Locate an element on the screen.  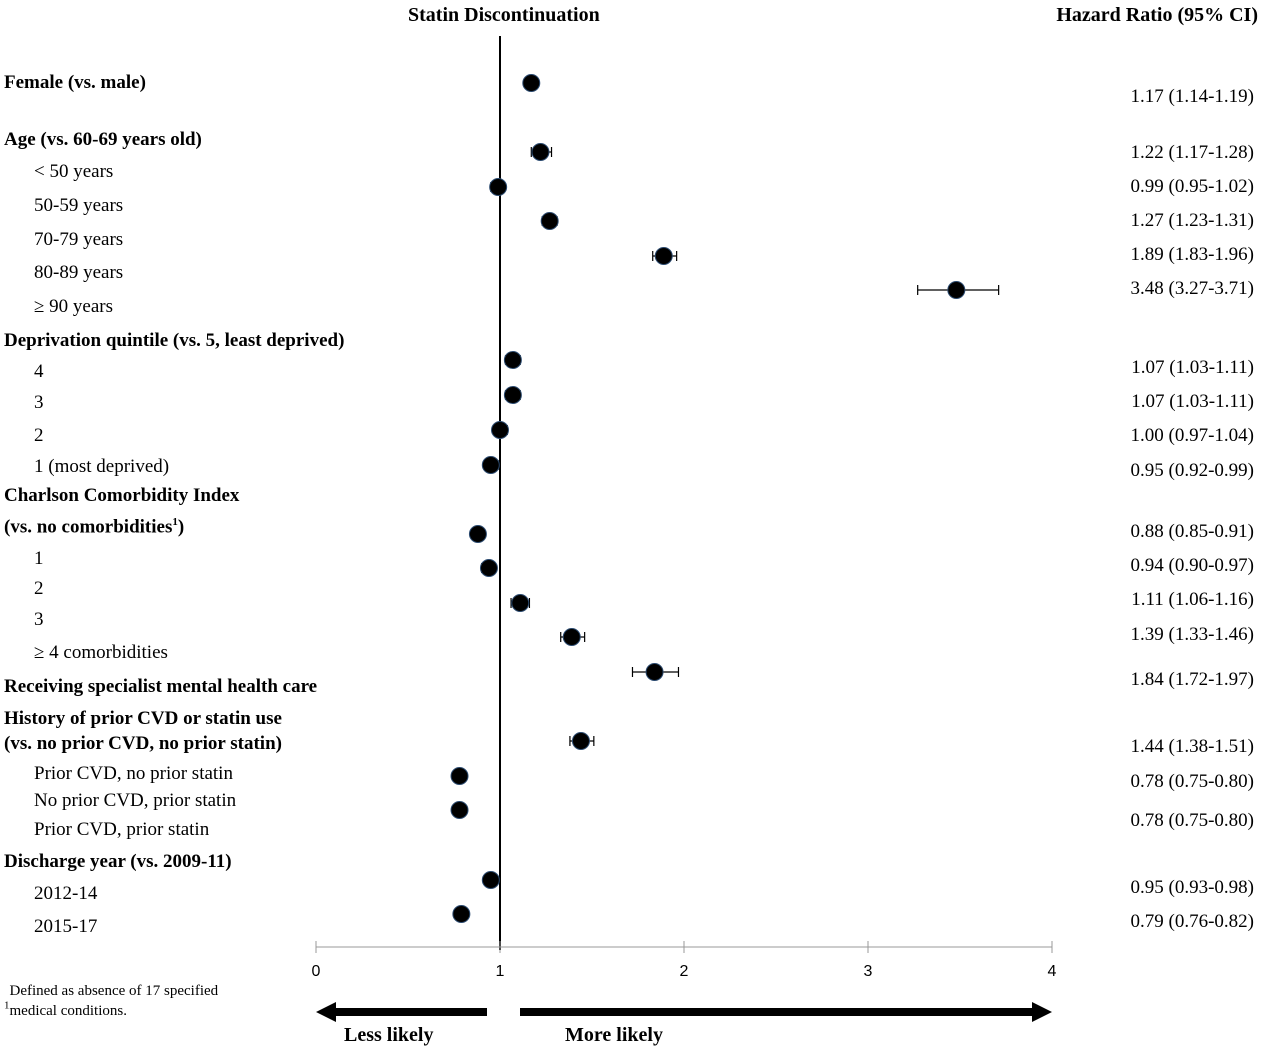
chart-title: Statin Discontinuation is located at coordinates (504, 15).